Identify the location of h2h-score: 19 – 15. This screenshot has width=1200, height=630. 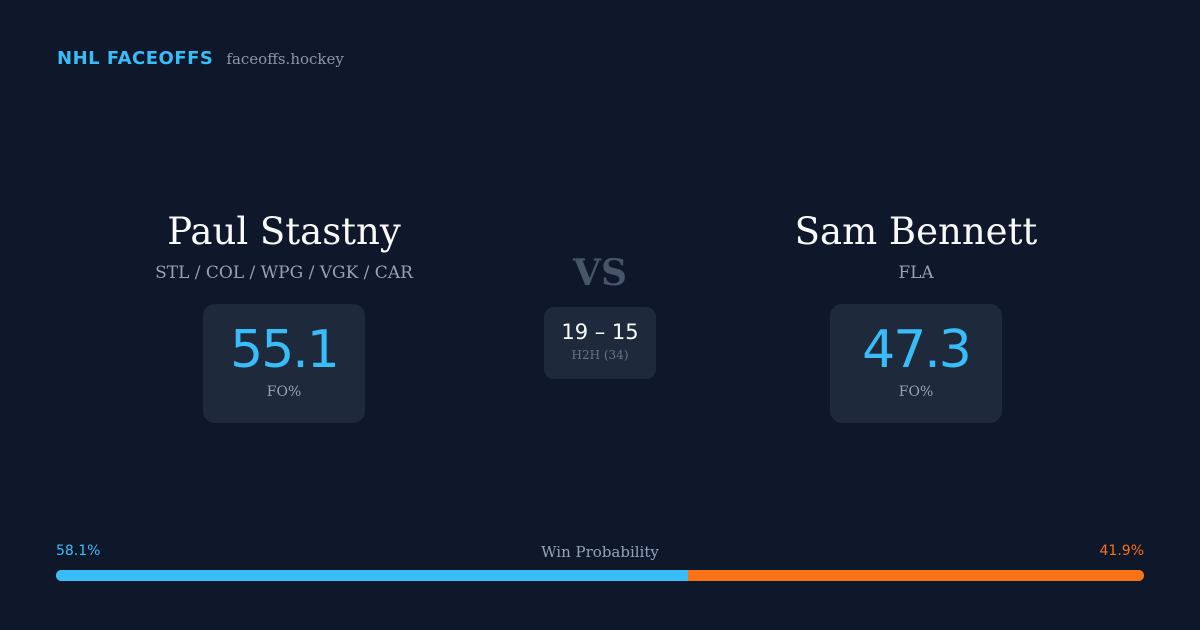
(600, 332).